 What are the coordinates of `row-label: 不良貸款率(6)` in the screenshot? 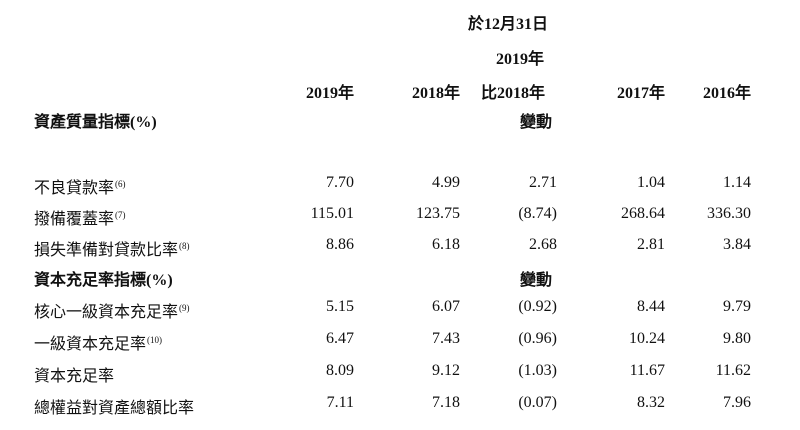 It's located at (80, 186).